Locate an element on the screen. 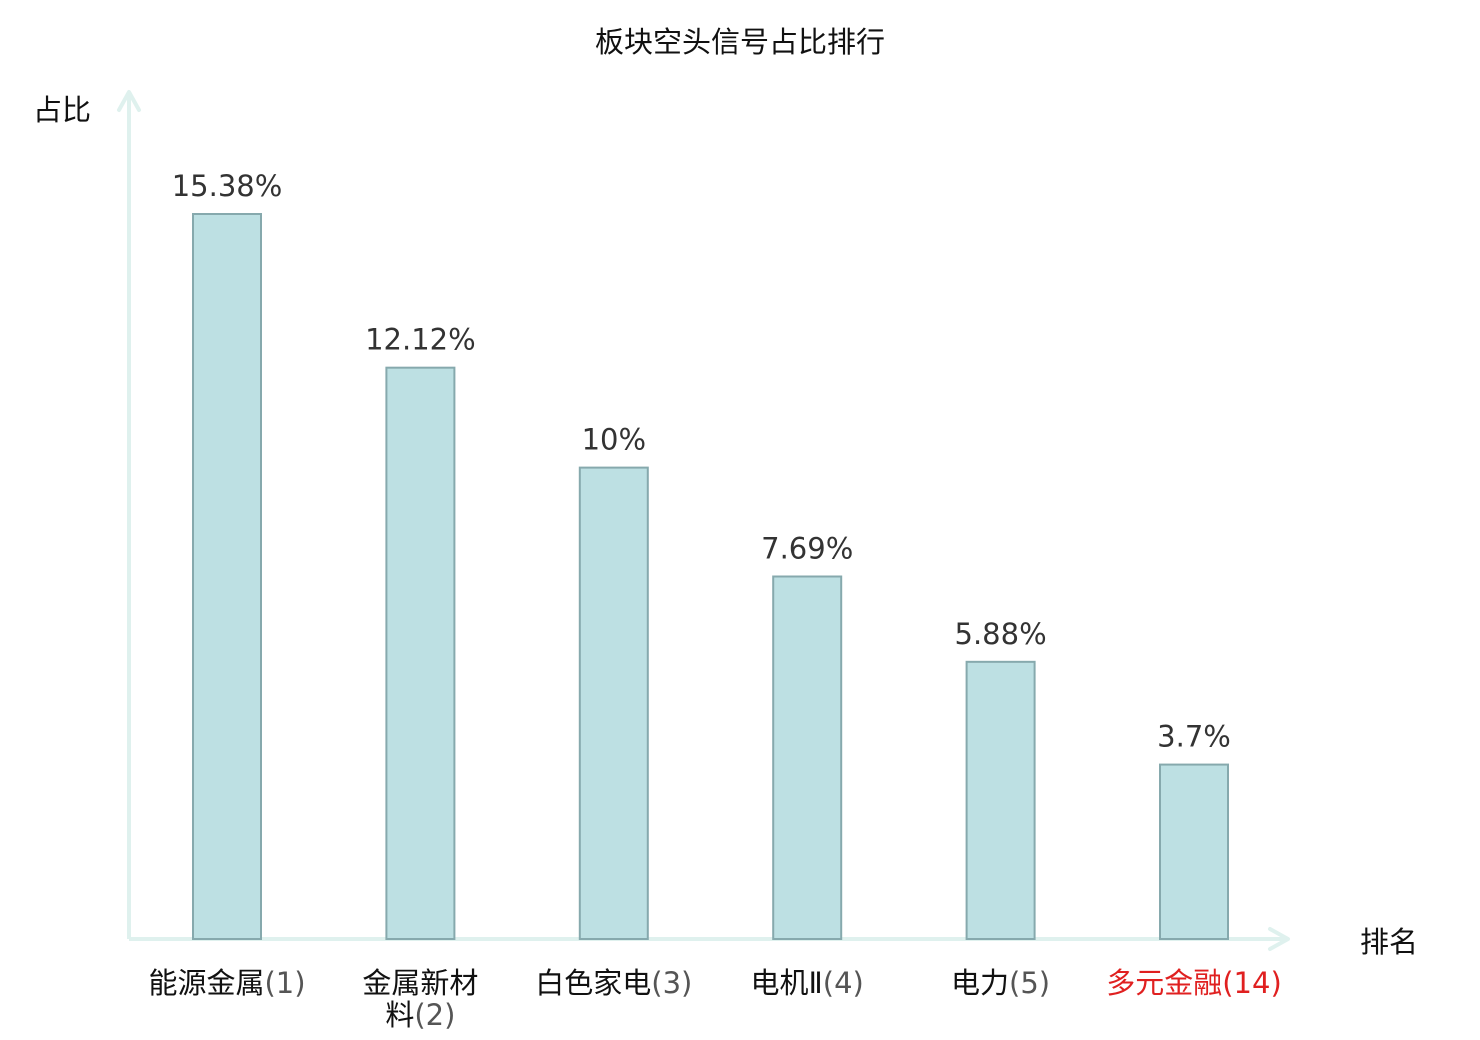  x-tick-label: 能源金属(1) is located at coordinates (226, 983).